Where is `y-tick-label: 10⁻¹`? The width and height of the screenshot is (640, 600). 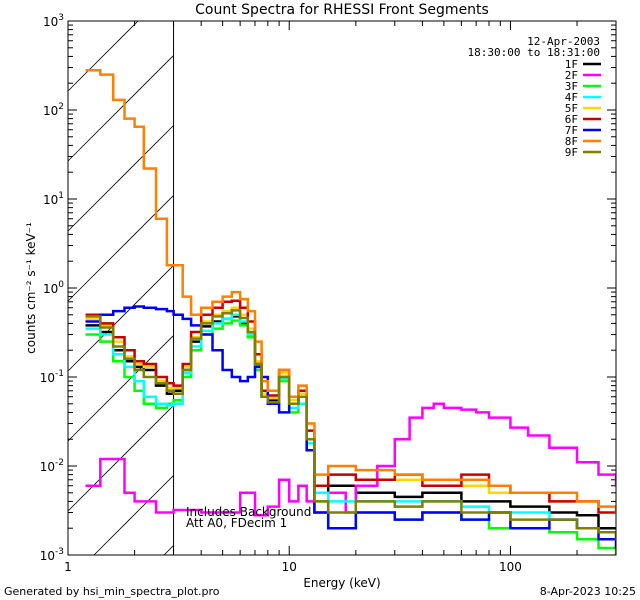 y-tick-label: 10⁻¹ is located at coordinates (52, 377).